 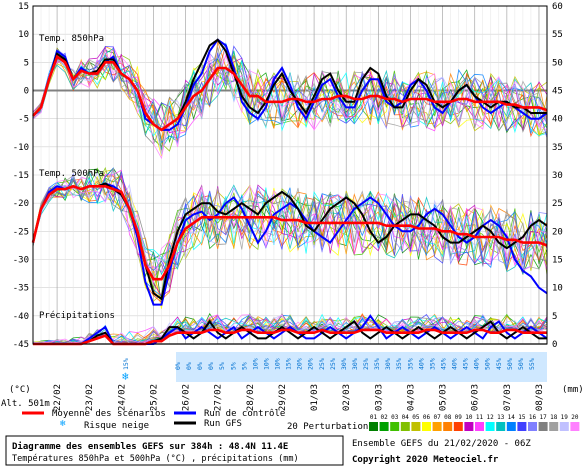 What do you see at coordinates (71, 174) in the screenshot?
I see `label-temp-500: Temp. 500hPa` at bounding box center [71, 174].